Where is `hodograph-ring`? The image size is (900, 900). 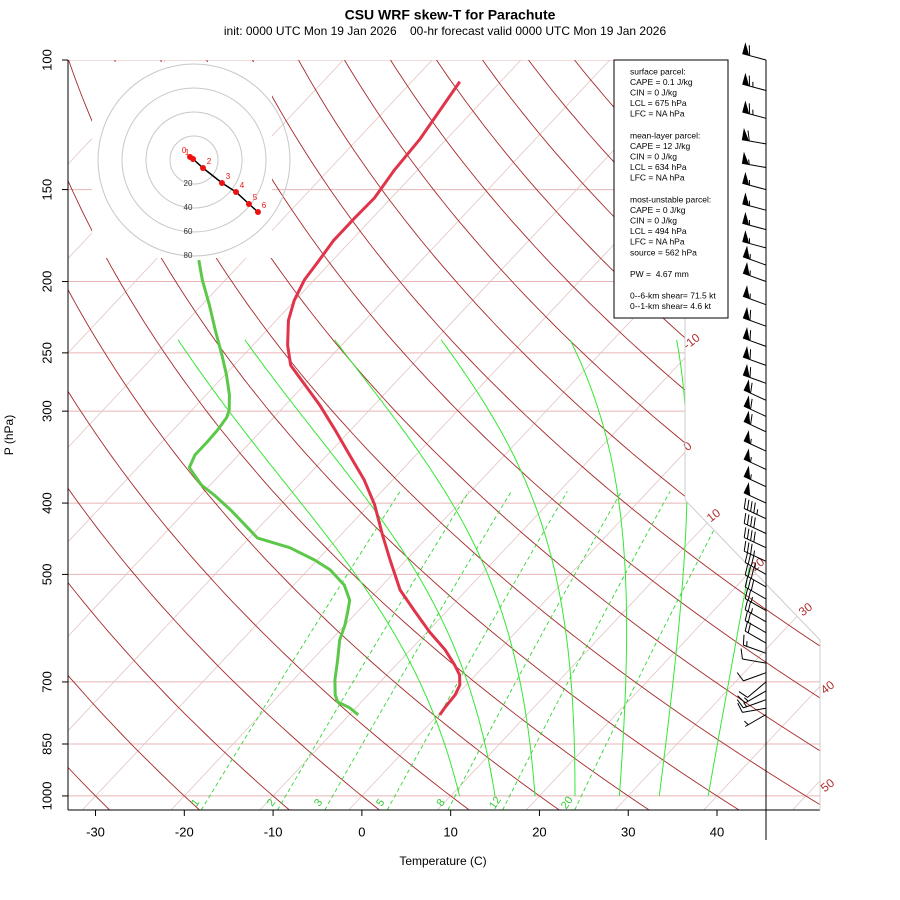
hodograph-ring is located at coordinates (194, 160).